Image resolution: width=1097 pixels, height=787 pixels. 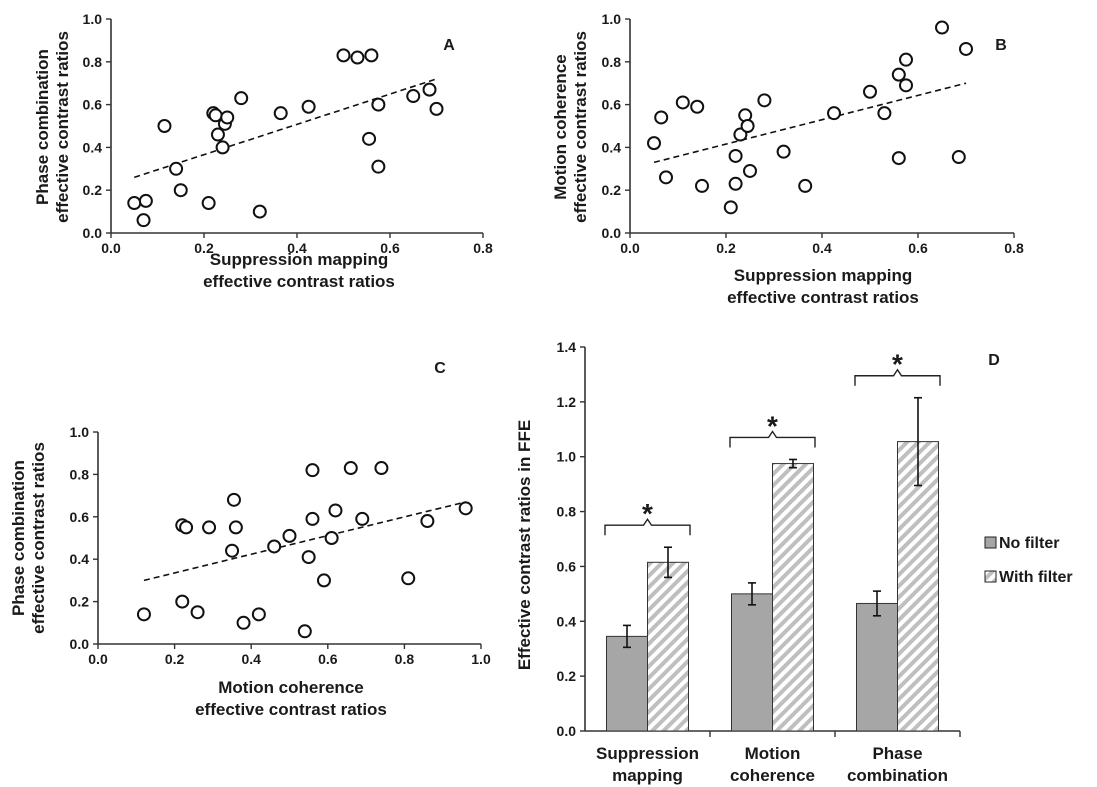 I want to click on panel-a-y-tick-label: 0.4, so click(x=93, y=147).